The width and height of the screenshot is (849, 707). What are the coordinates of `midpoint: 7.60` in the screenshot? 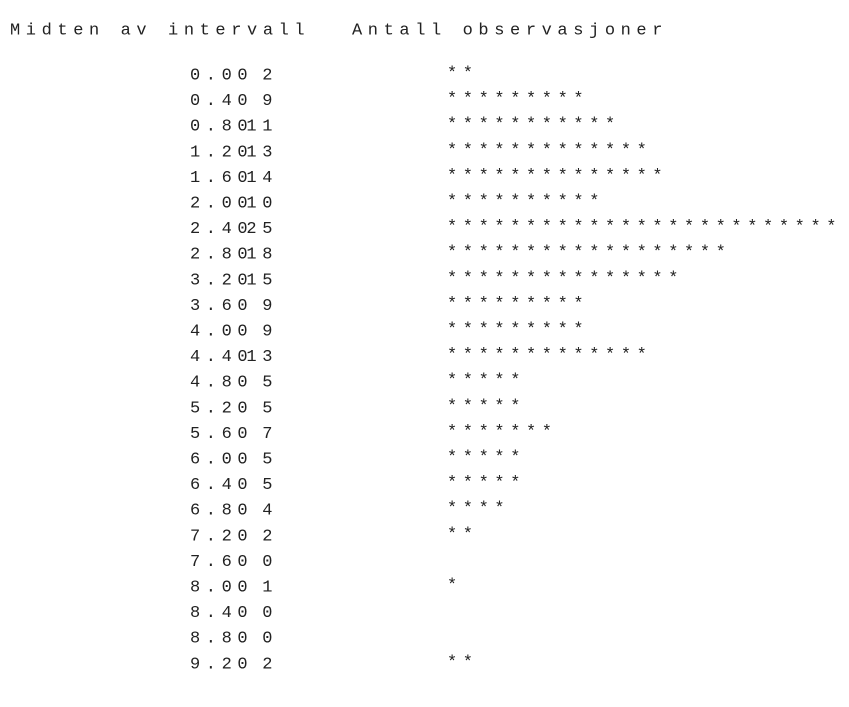 It's located at (221, 562).